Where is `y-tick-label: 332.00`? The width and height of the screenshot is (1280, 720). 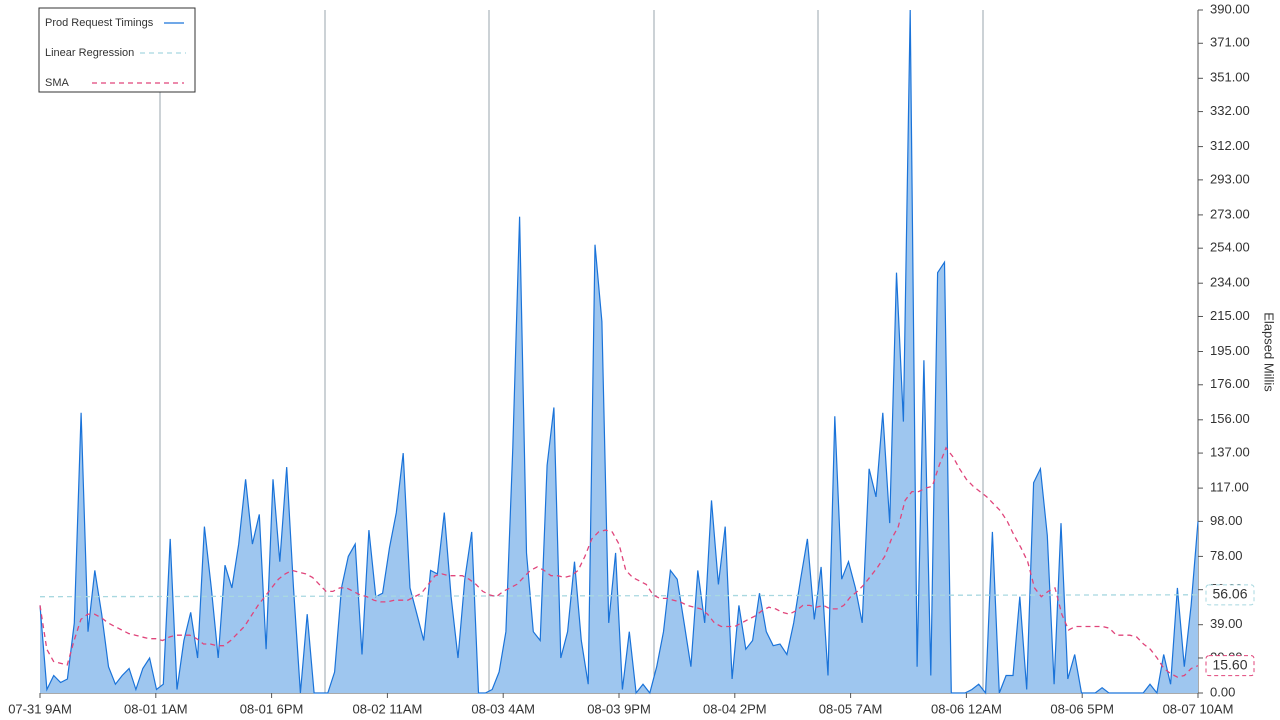 y-tick-label: 332.00 is located at coordinates (1230, 110).